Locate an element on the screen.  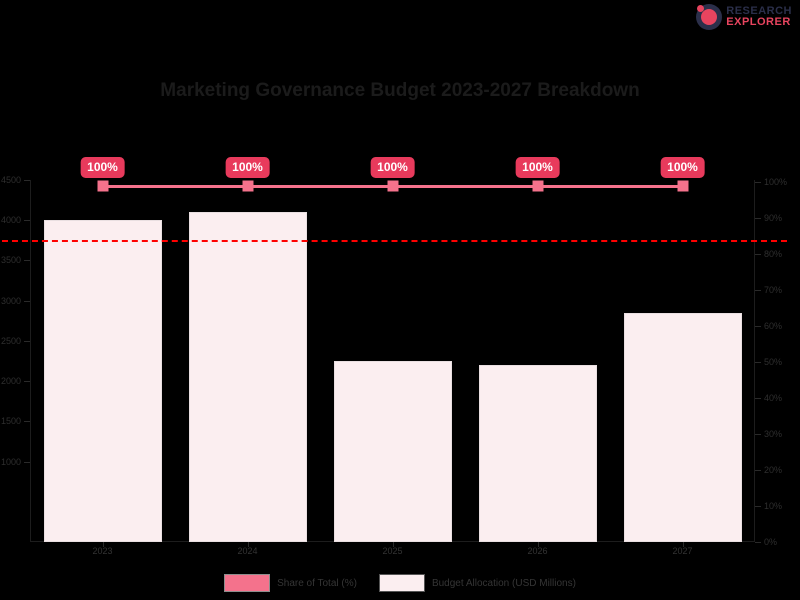
x-axis-tick-label: 2023 is located at coordinates (102, 551).